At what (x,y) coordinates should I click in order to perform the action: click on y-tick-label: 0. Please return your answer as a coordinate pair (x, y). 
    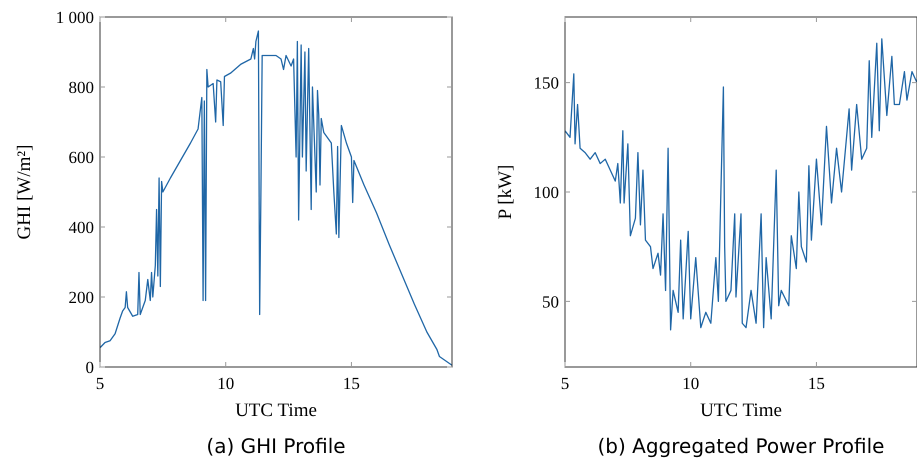
    Looking at the image, I should click on (90, 367).